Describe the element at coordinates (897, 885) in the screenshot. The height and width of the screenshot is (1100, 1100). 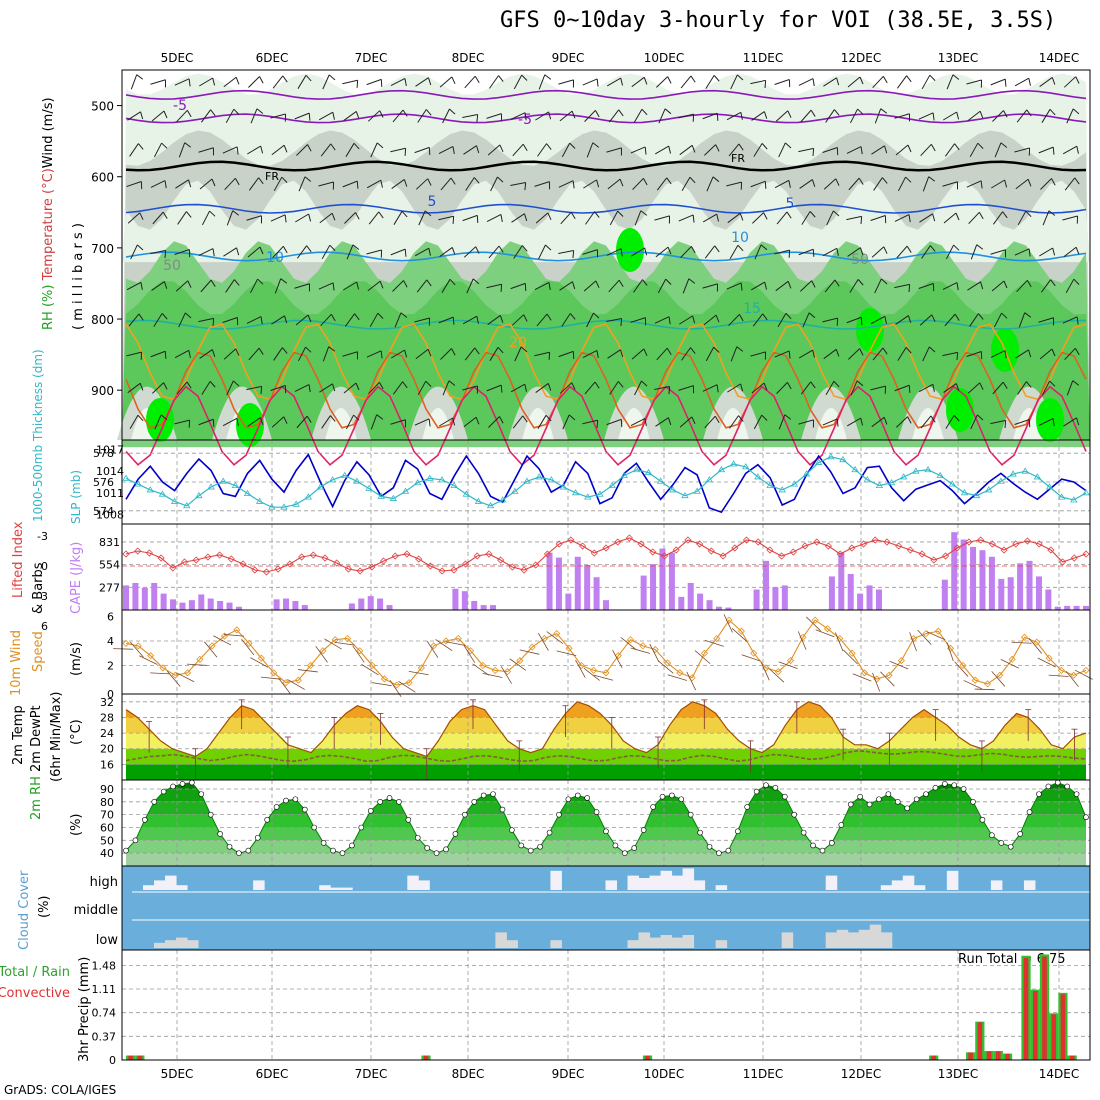
I see `cloud-high-bar` at that location.